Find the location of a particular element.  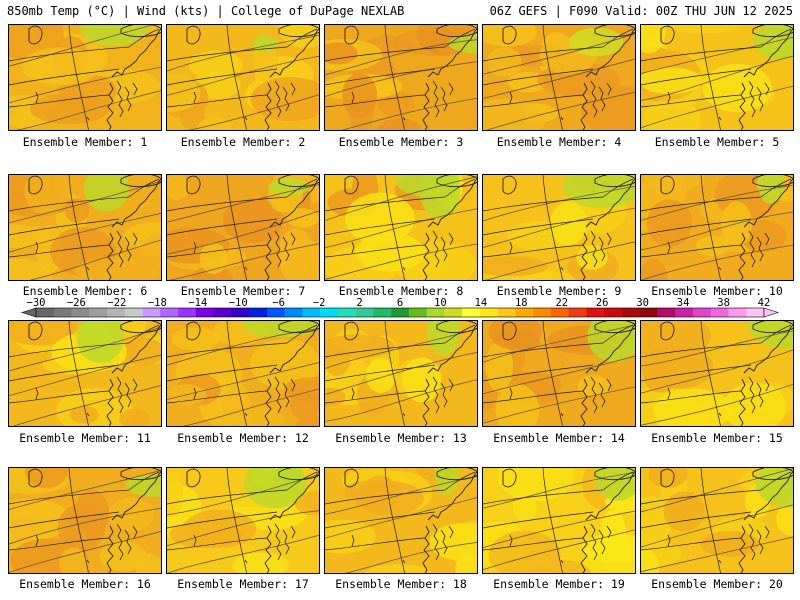

ensemble-member-label: Ensemble Member: 8 is located at coordinates (401, 291).